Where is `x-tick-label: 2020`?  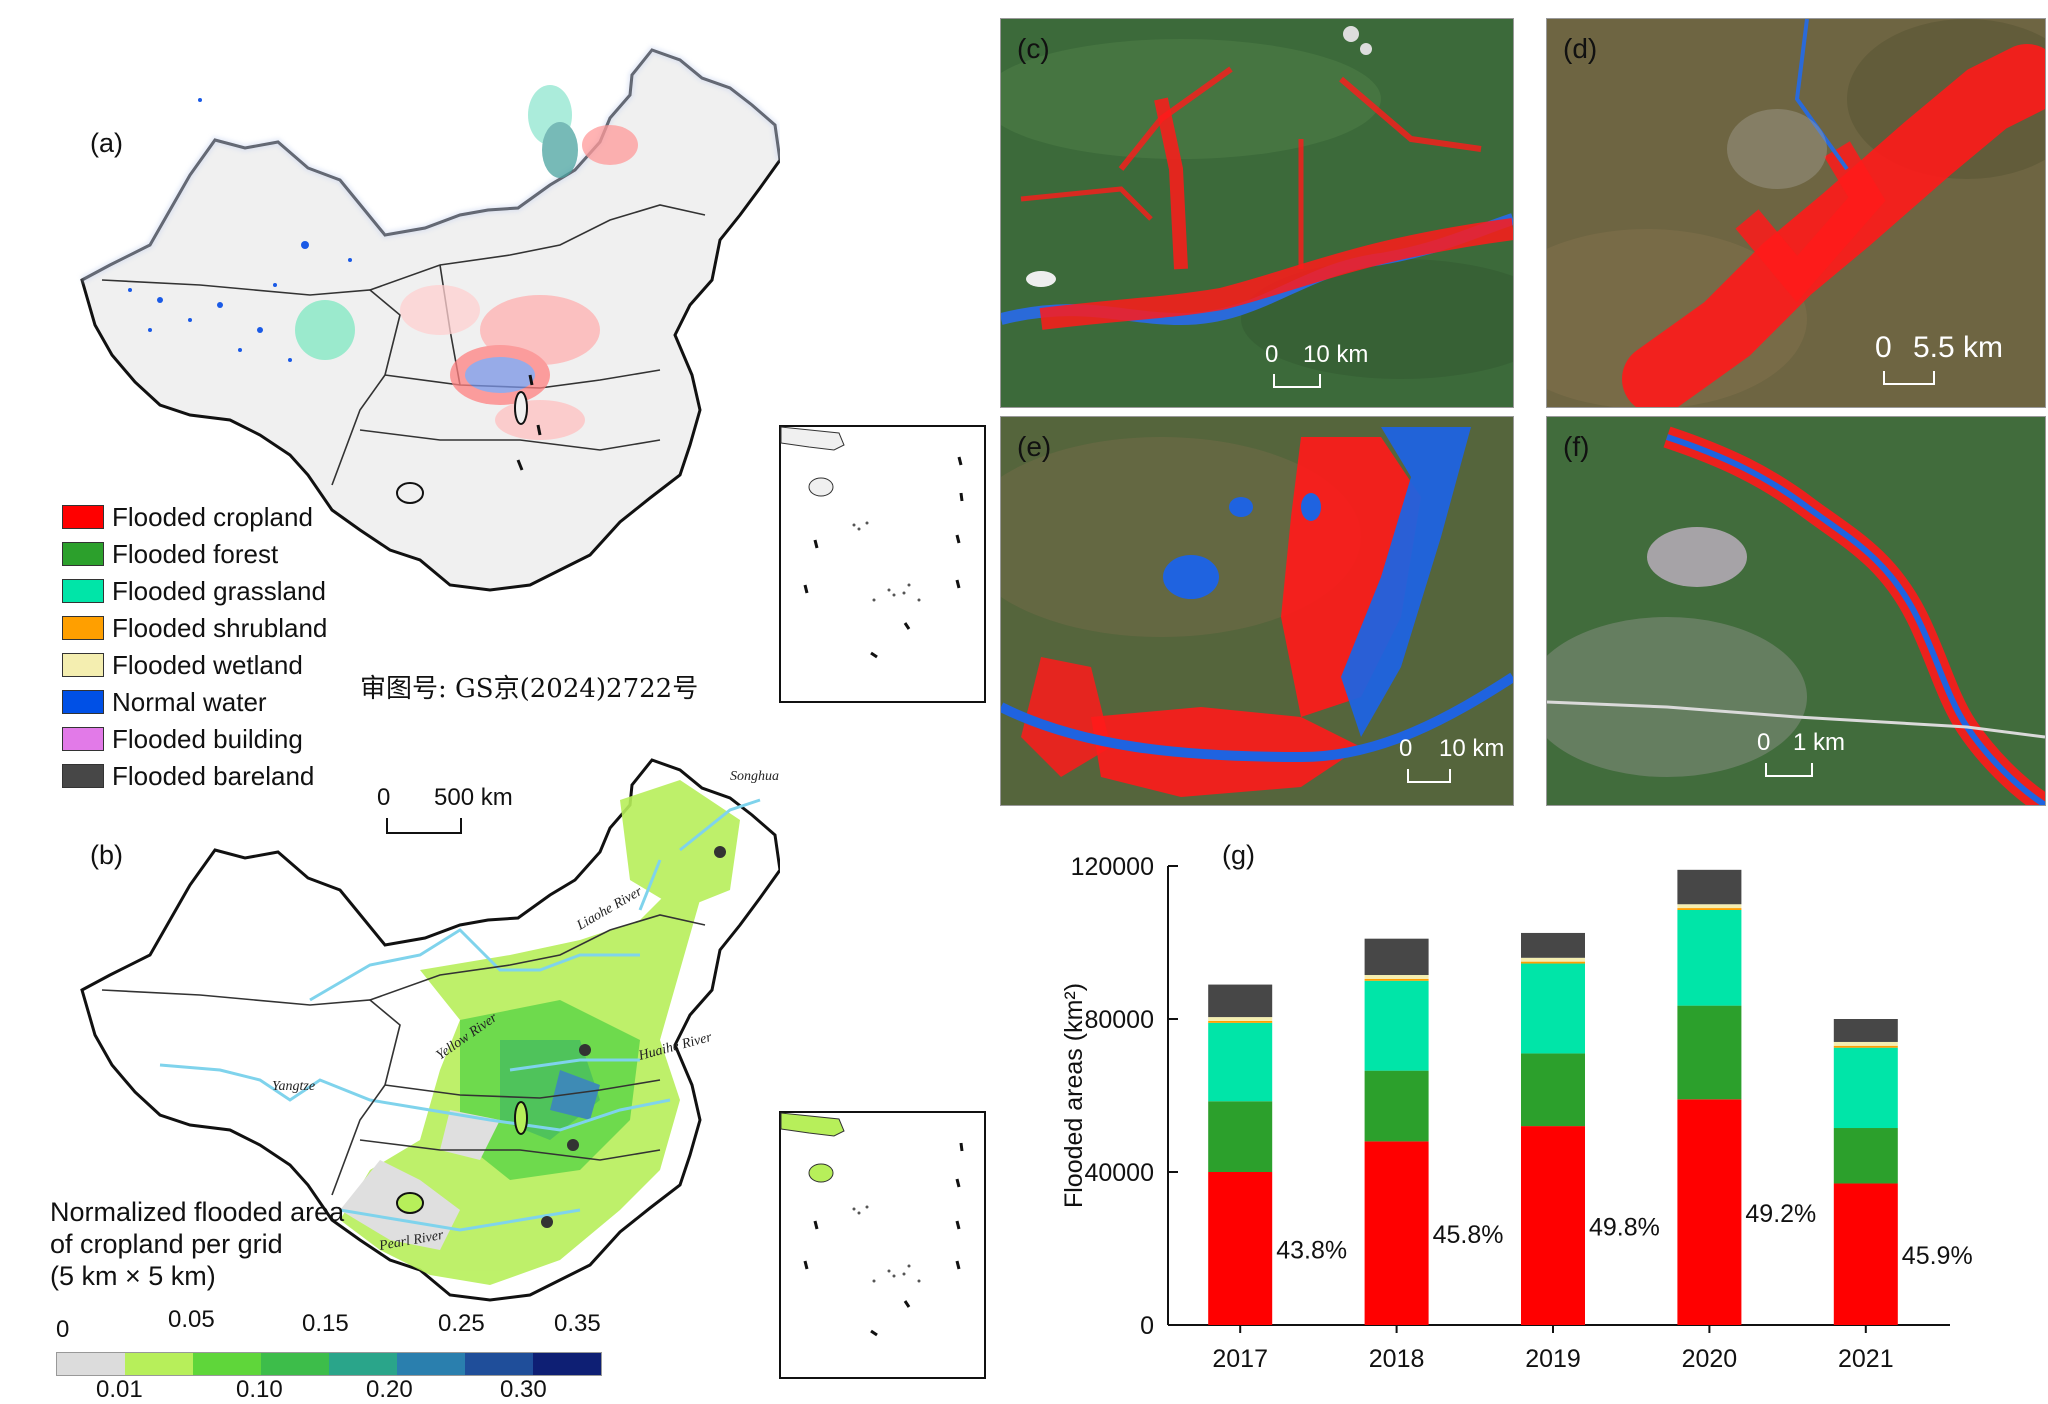
x-tick-label: 2020 is located at coordinates (1710, 1359).